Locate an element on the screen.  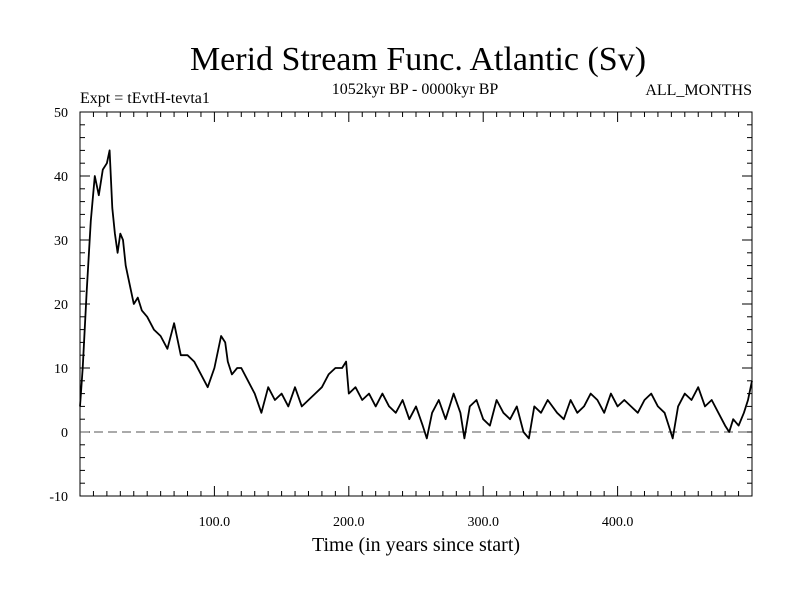
y-tick-label: 20 is located at coordinates (61, 305).